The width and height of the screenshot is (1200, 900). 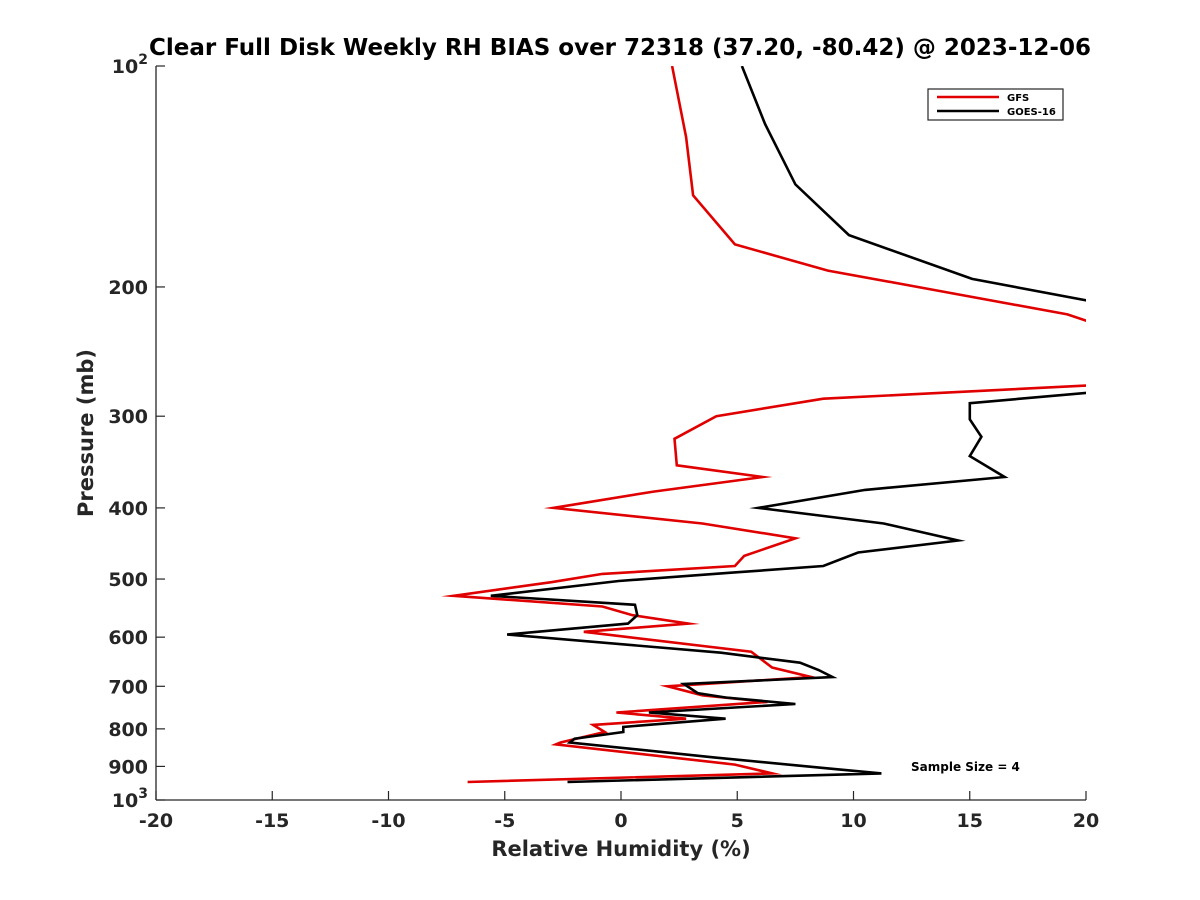 I want to click on legend-gfs-label: GFS, so click(x=1018, y=98).